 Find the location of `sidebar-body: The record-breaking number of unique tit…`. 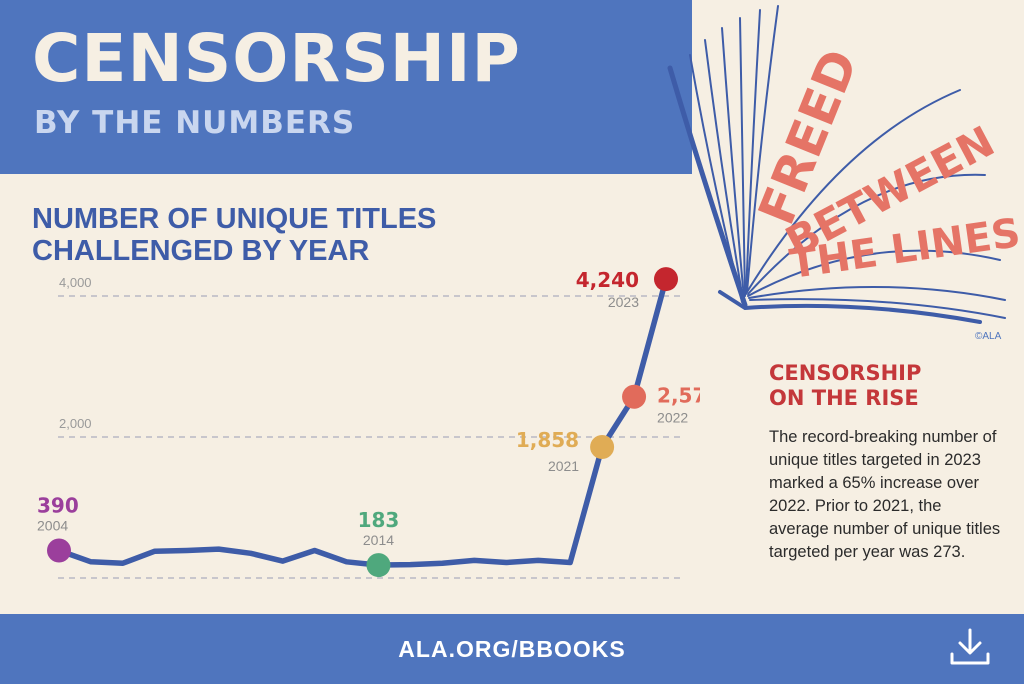

sidebar-body: The record-breaking number of unique tit… is located at coordinates (885, 494).